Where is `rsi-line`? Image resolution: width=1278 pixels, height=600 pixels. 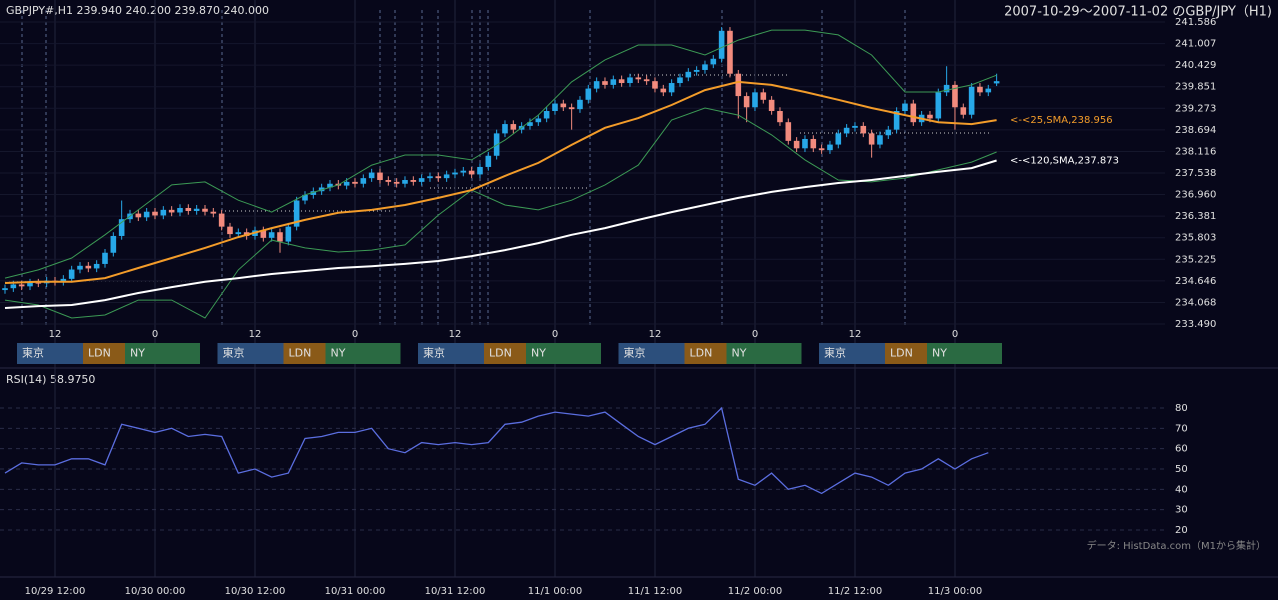
rsi-line is located at coordinates (496, 450).